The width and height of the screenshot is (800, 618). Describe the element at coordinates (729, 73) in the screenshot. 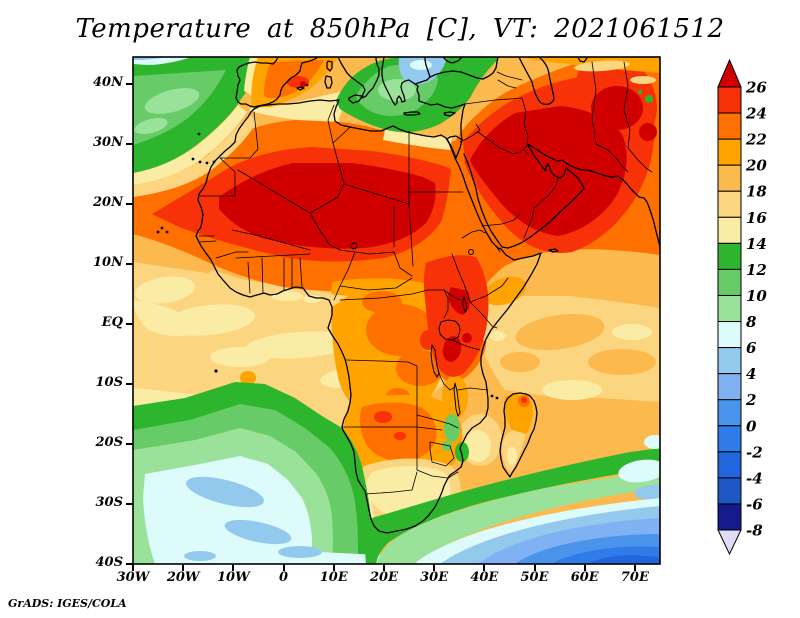

I see `colorbar-above-max-arrow` at that location.